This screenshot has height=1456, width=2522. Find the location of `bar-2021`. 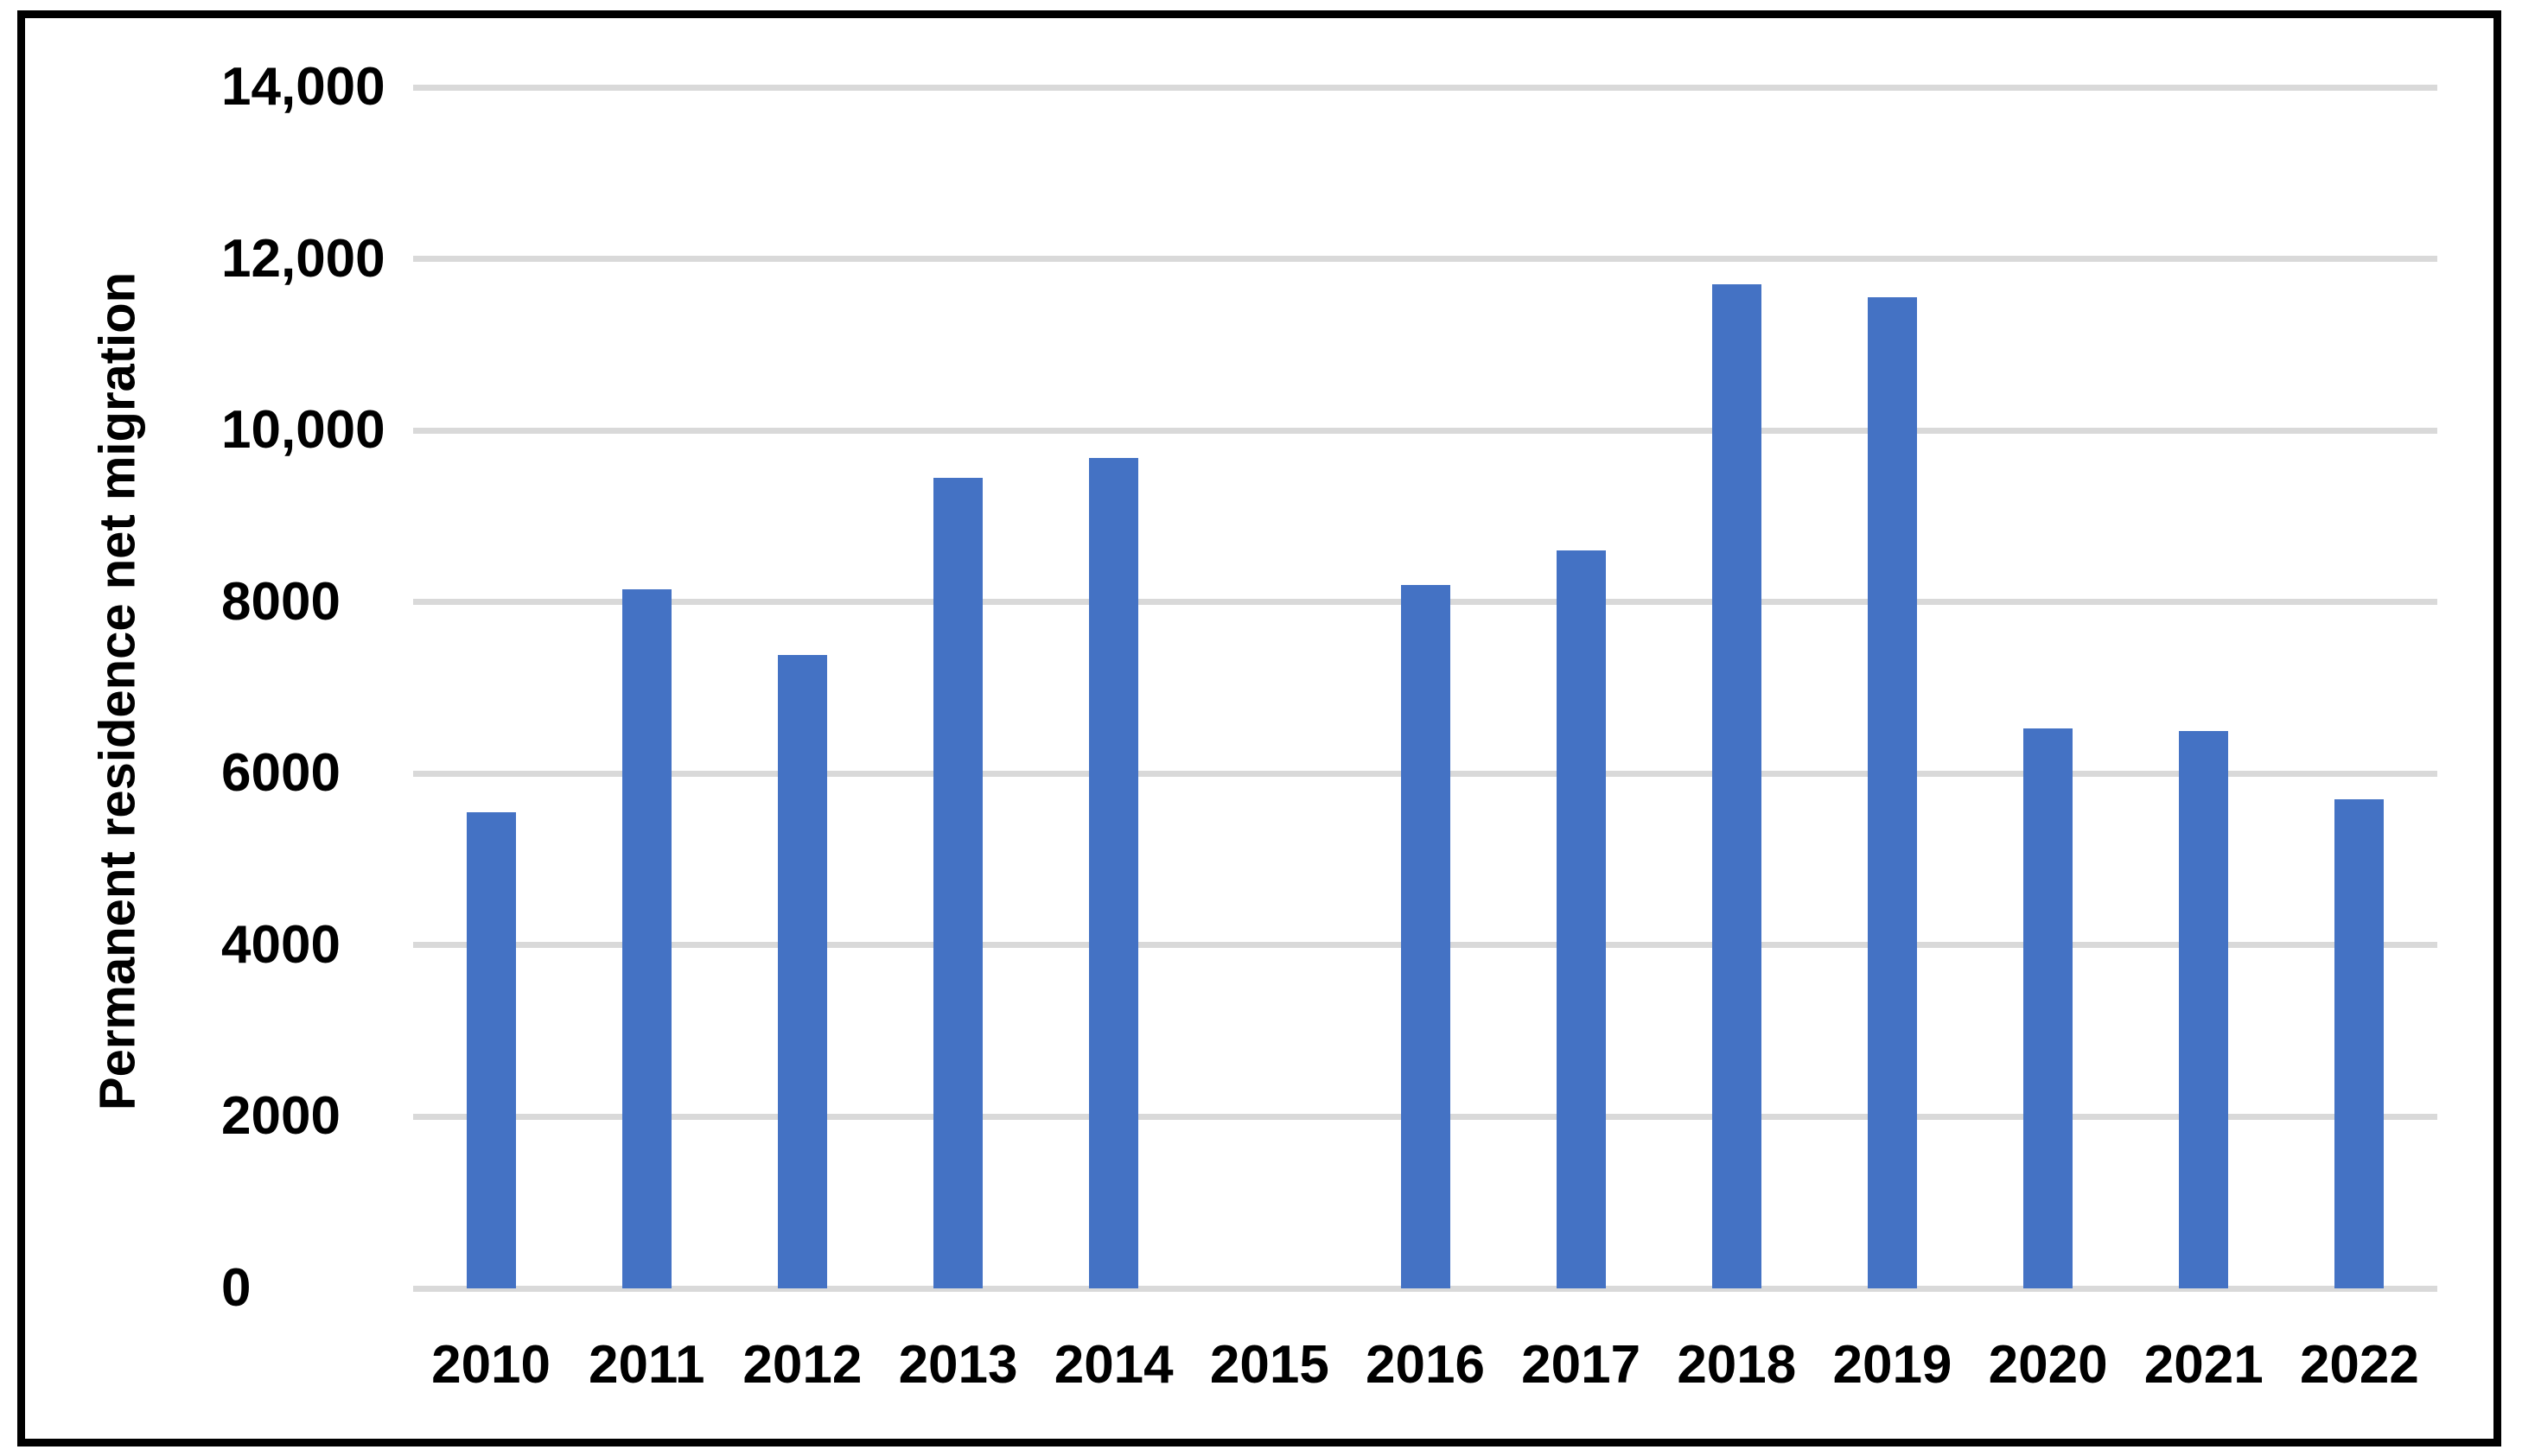

bar-2021 is located at coordinates (2204, 1010).